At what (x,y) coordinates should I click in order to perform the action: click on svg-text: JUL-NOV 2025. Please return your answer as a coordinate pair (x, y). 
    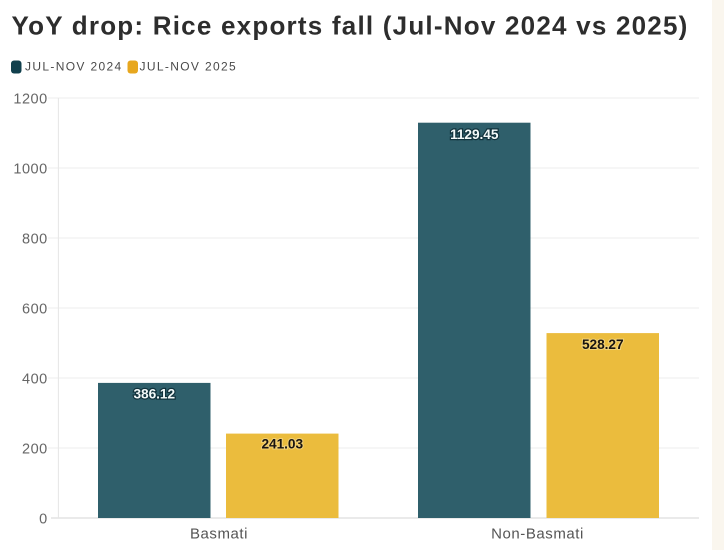
    Looking at the image, I should click on (189, 66).